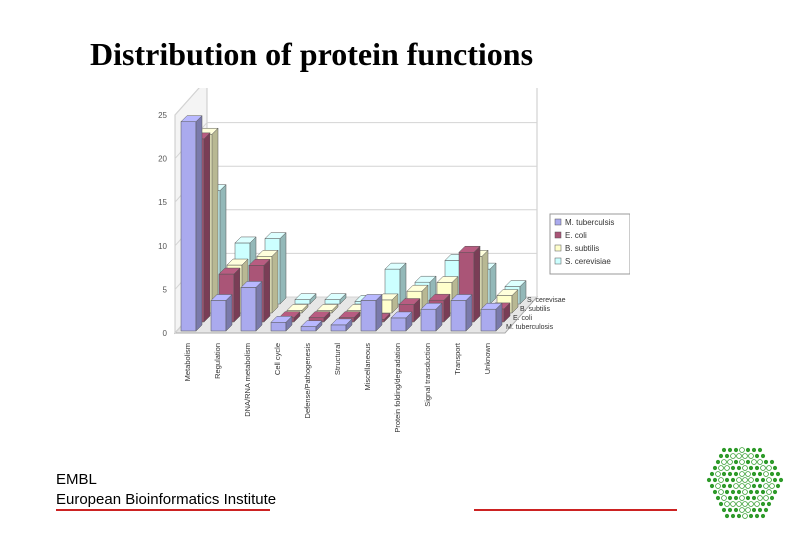 Image resolution: width=810 pixels, height=540 pixels. I want to click on gridline, so click(187, 102).